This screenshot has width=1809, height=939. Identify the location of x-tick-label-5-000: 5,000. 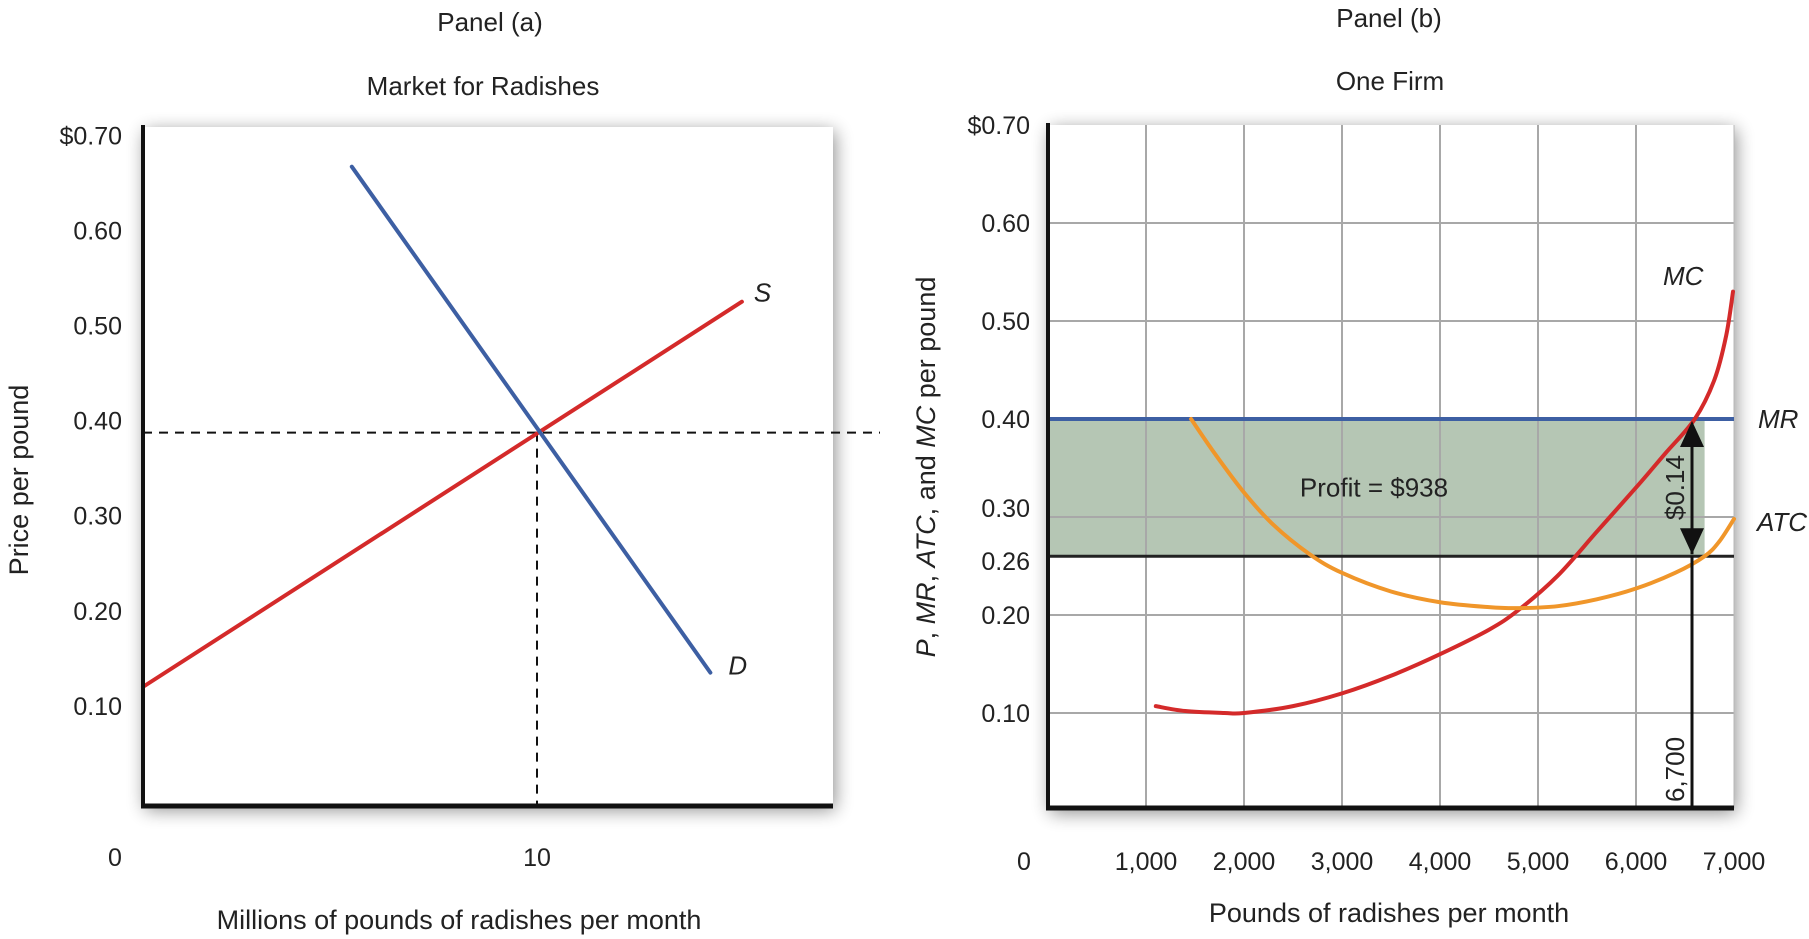
(1538, 862).